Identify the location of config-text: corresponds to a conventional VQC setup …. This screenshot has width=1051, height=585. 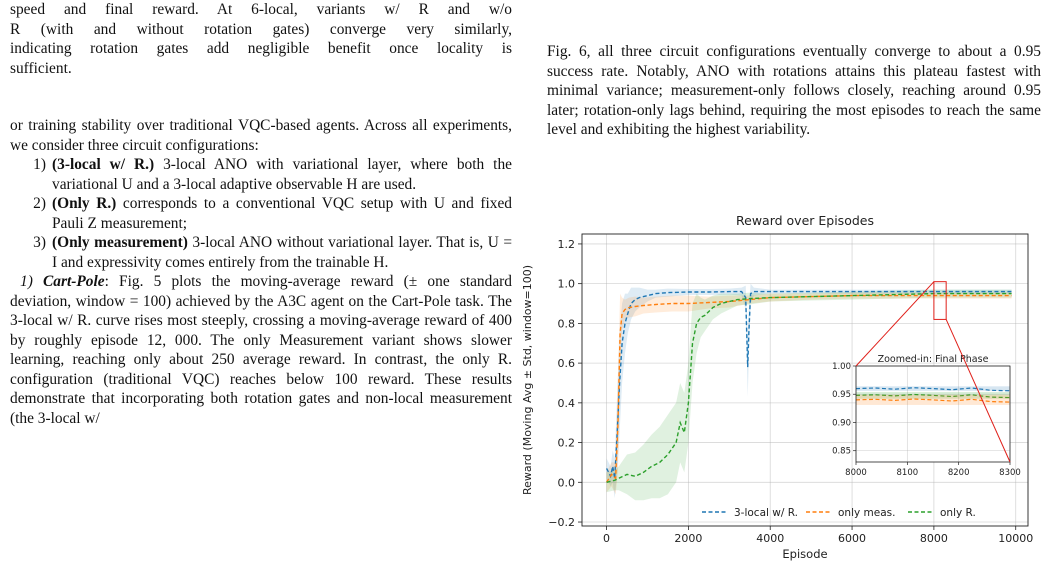
(282, 213).